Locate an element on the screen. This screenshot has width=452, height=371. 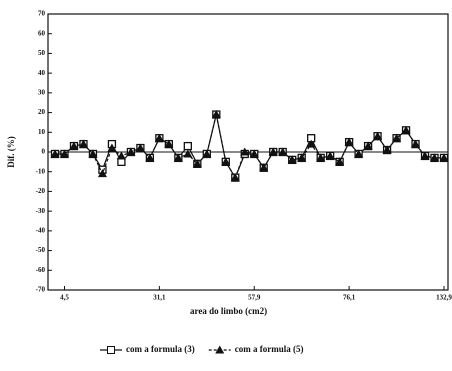
x-tick-label: 132,9 is located at coordinates (444, 298).